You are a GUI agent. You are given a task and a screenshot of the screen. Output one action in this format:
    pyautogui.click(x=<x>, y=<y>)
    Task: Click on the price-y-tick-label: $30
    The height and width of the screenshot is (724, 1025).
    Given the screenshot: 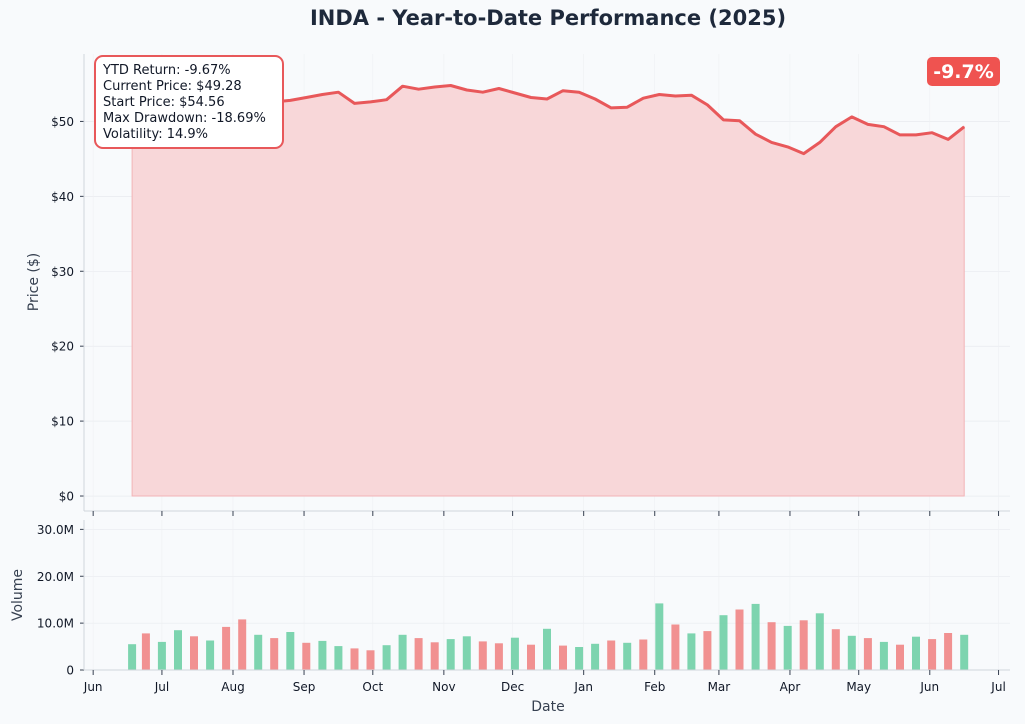 What is the action you would take?
    pyautogui.click(x=62, y=272)
    